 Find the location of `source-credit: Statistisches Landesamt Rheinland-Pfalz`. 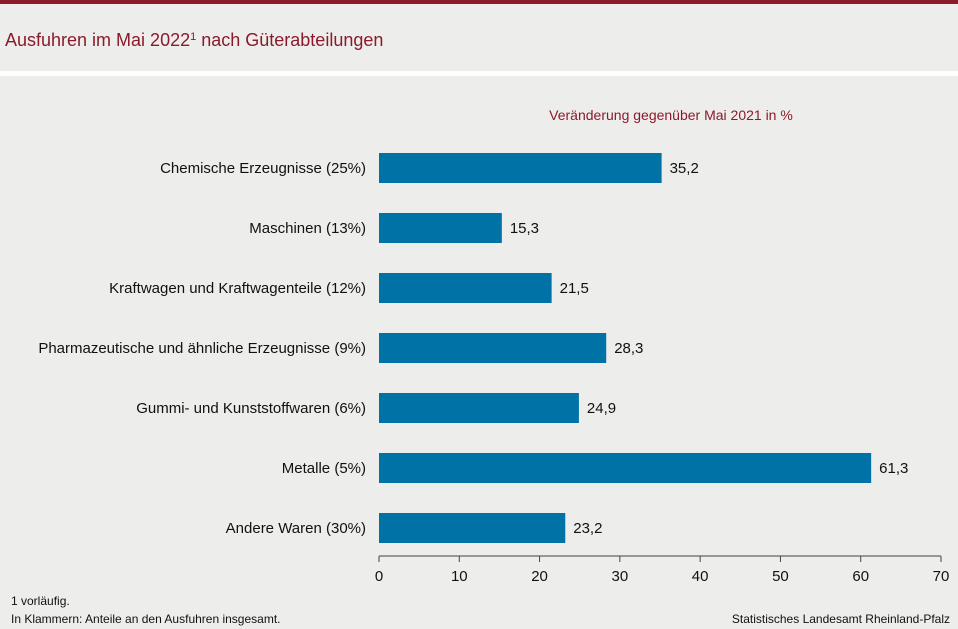

source-credit: Statistisches Landesamt Rheinland-Pfalz is located at coordinates (840, 619).